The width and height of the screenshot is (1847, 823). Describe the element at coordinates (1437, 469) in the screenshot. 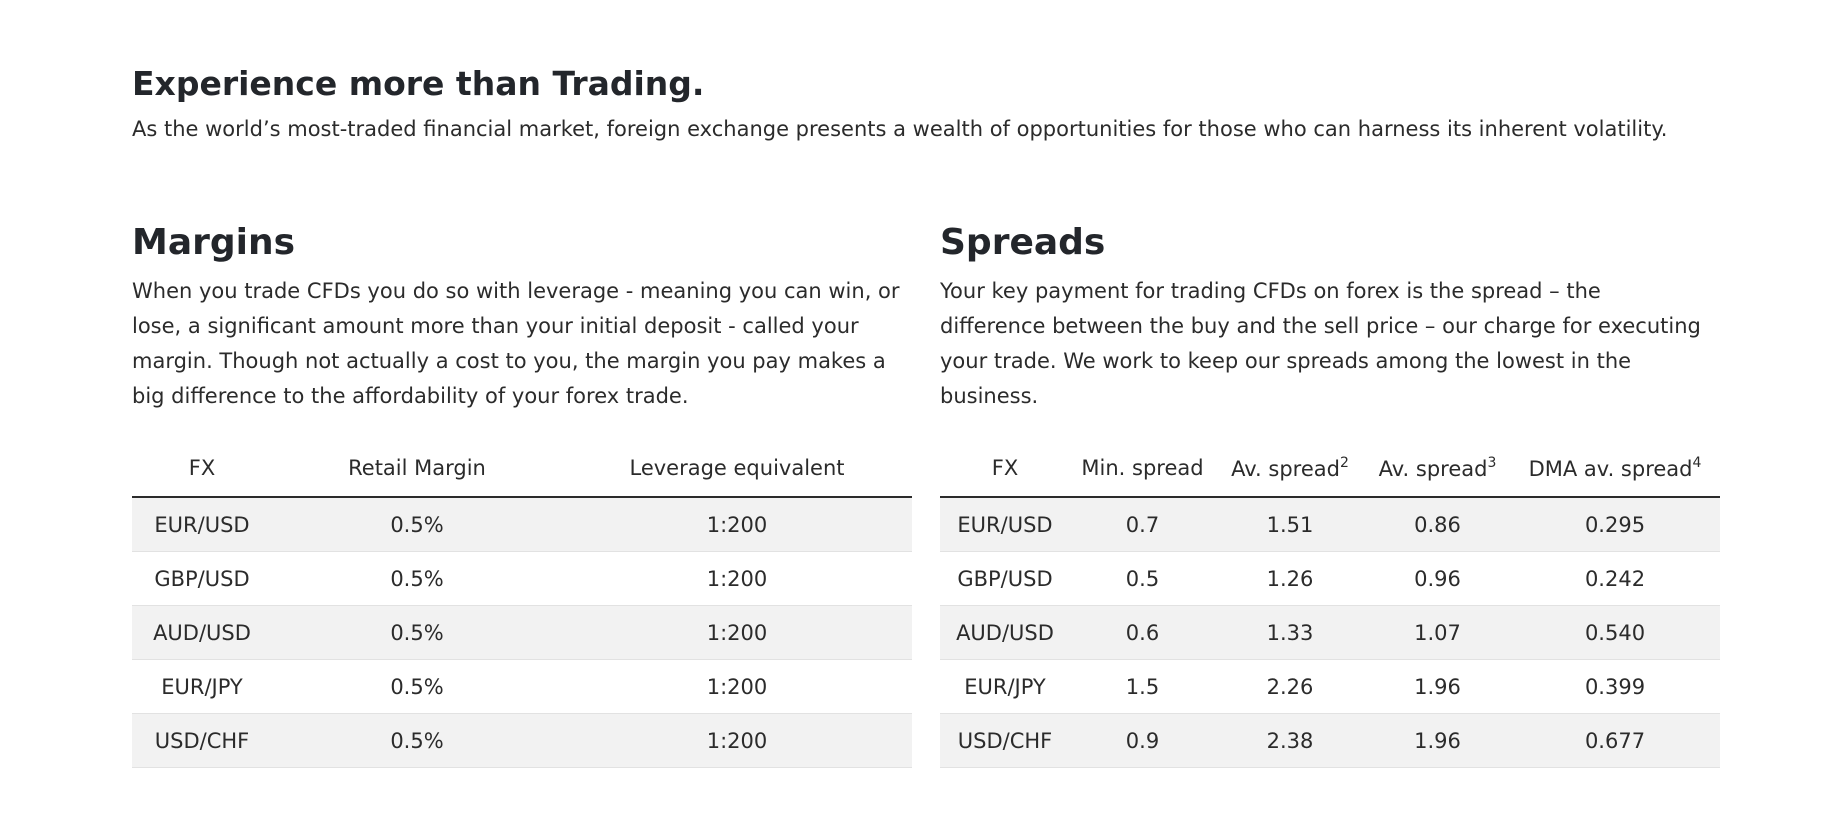

I see `spreads-header-av-spread-3: Av. spread3` at that location.